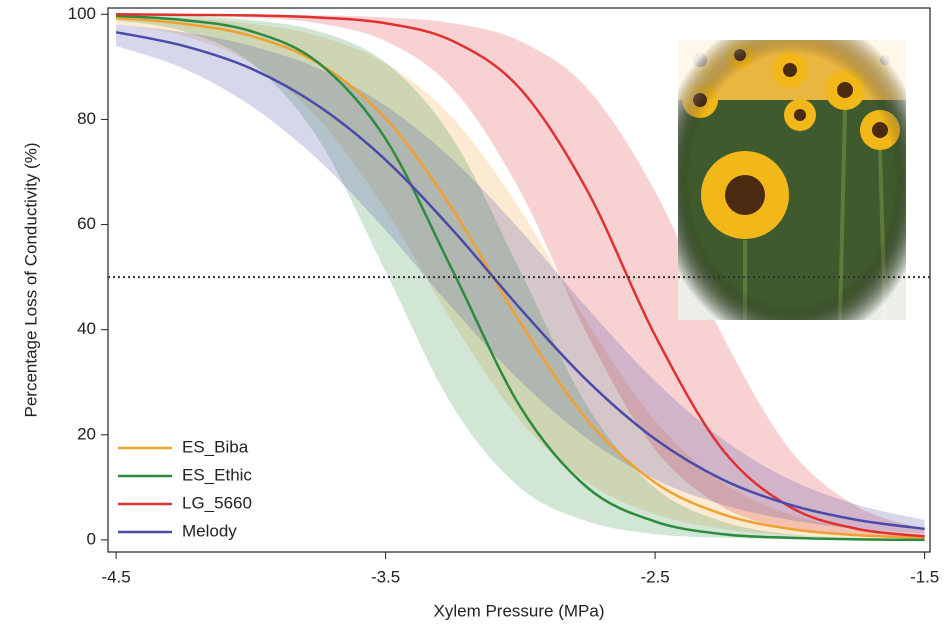  I want to click on x-tick-label: -2.5, so click(654, 576).